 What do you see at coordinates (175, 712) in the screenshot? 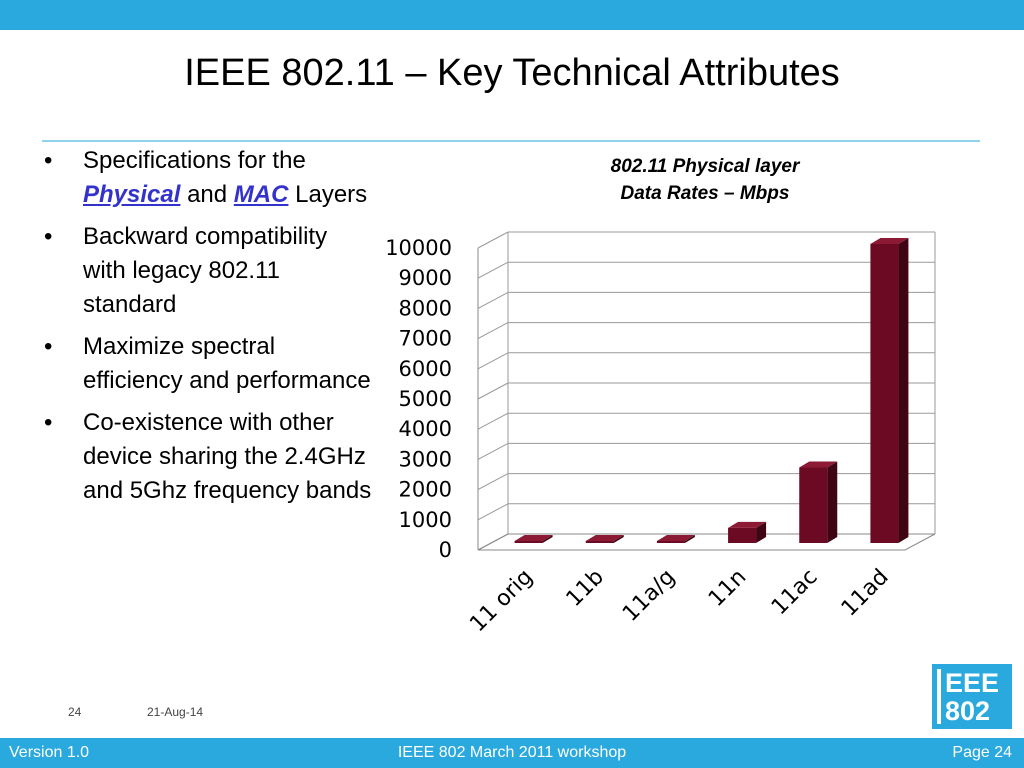
I see `footer-date: 21-Aug-14` at bounding box center [175, 712].